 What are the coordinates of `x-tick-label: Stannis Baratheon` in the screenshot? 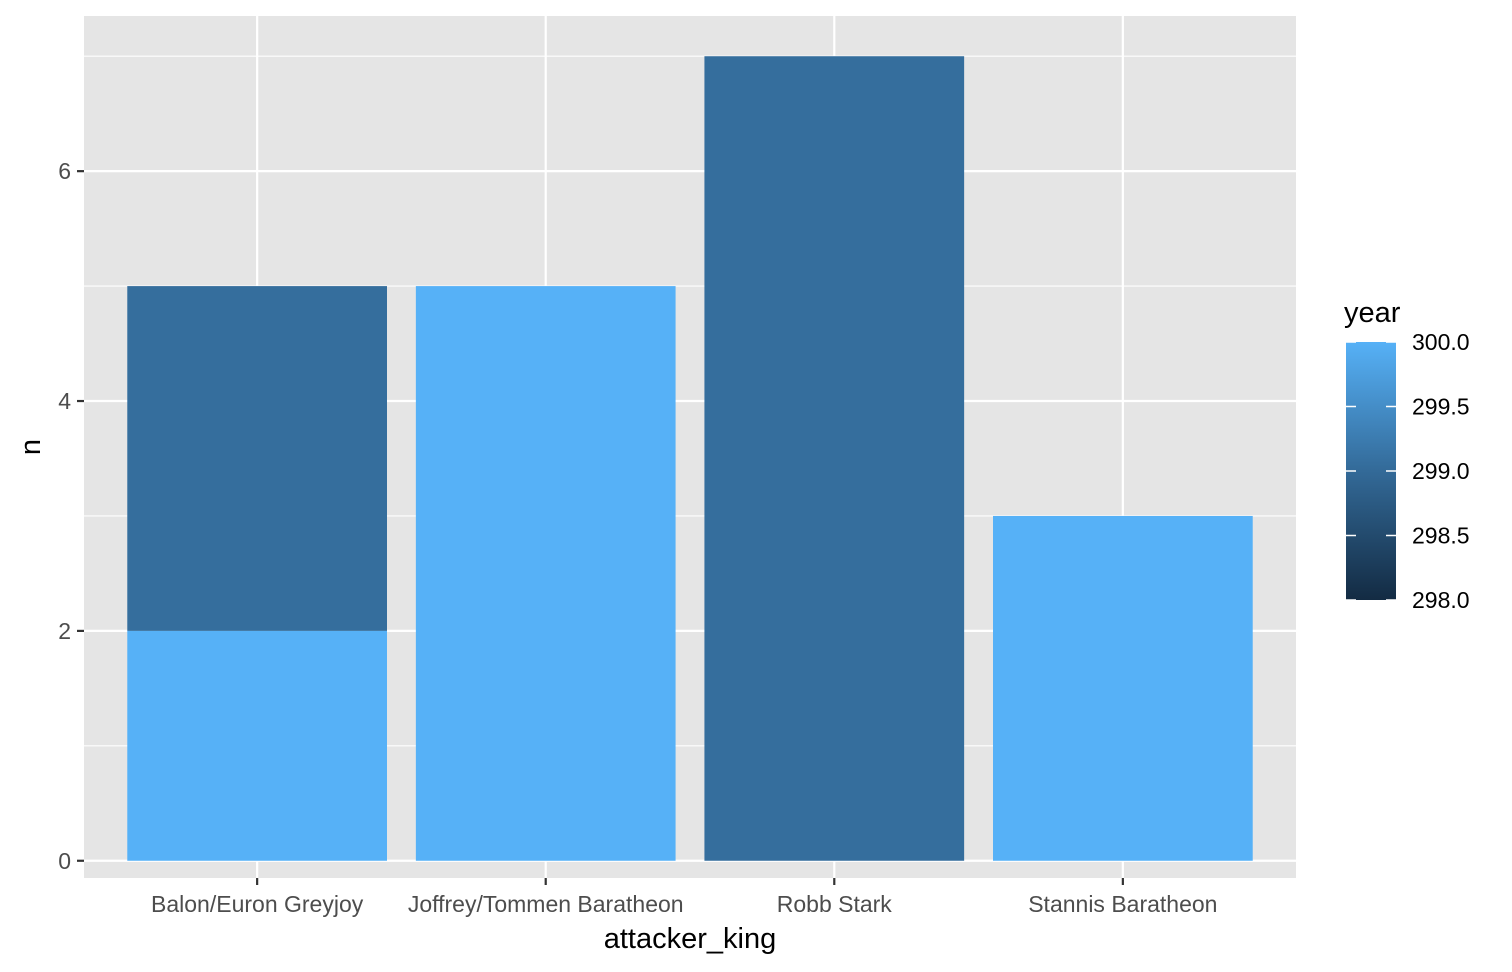 It's located at (1122, 904).